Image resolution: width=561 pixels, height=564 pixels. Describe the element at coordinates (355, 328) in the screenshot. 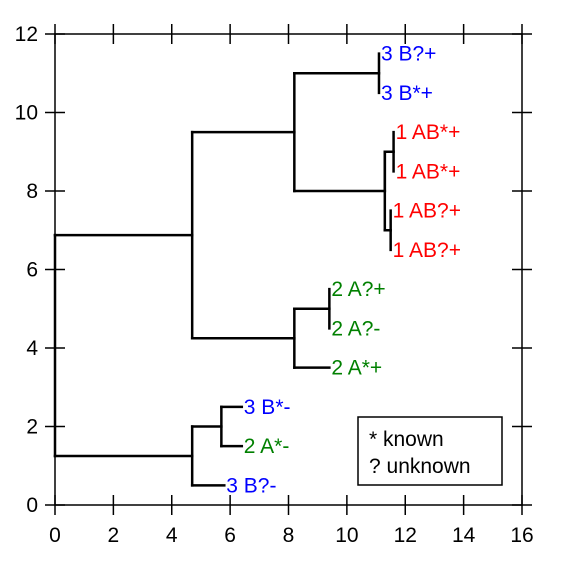

I see `leaf-label: 2 A?-` at that location.